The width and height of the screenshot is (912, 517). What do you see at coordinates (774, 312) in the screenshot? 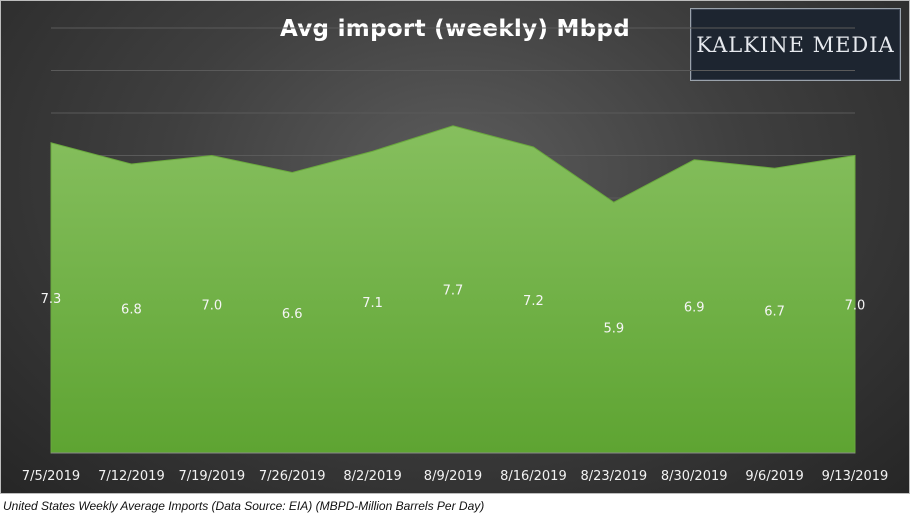
I see `data-label: 6.7` at bounding box center [774, 312].